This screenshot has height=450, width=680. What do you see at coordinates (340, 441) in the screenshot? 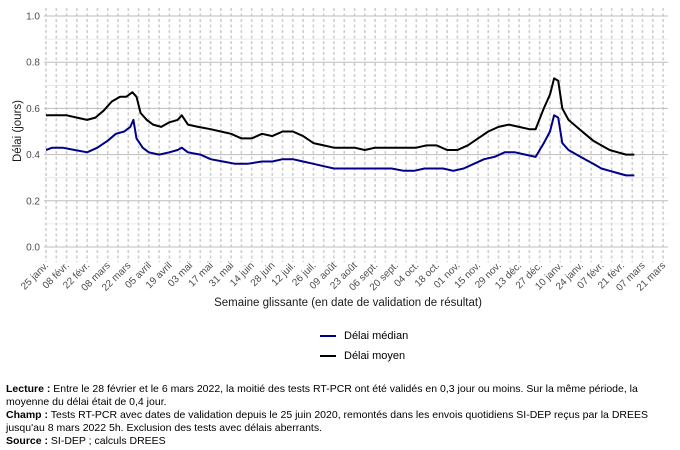
I see `note-source: Source : SI-DEP ; calculs DREES` at bounding box center [340, 441].